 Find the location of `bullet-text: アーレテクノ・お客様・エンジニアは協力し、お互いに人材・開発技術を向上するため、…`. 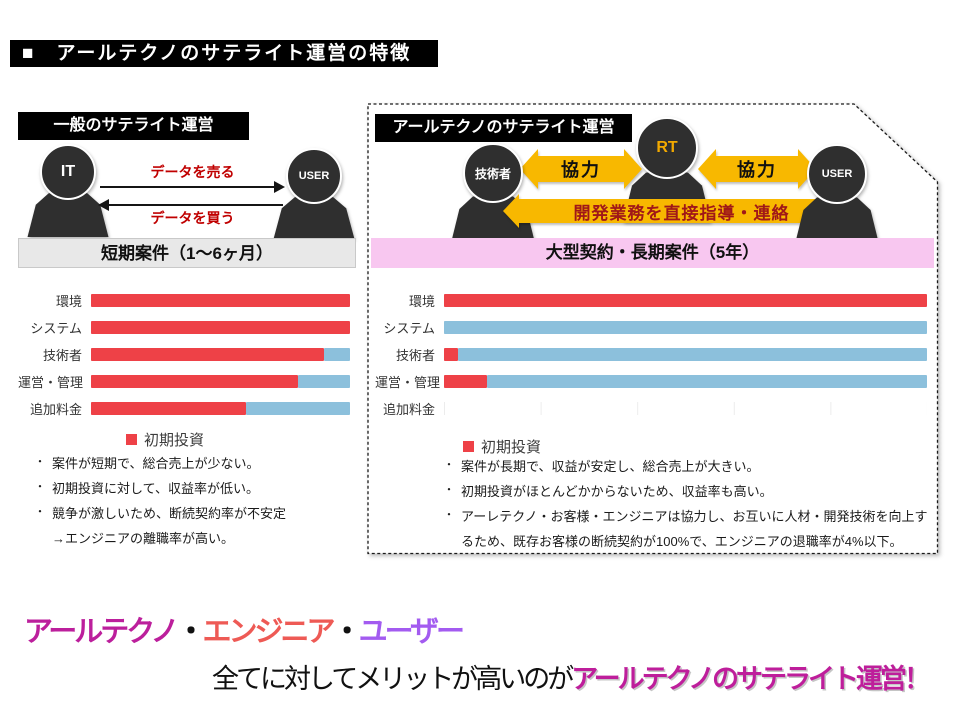

bullet-text: アーレテクノ・お客様・エンジニアは協力し、お互いに人材・開発技術を向上するため、… is located at coordinates (694, 528).